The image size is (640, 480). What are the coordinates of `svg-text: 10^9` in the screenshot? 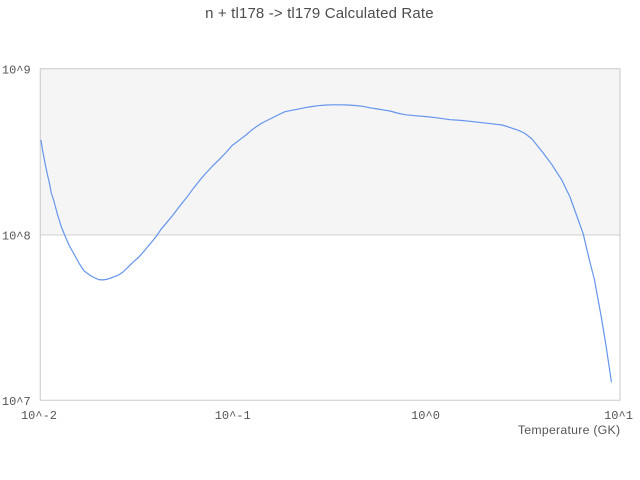 It's located at (16, 71).